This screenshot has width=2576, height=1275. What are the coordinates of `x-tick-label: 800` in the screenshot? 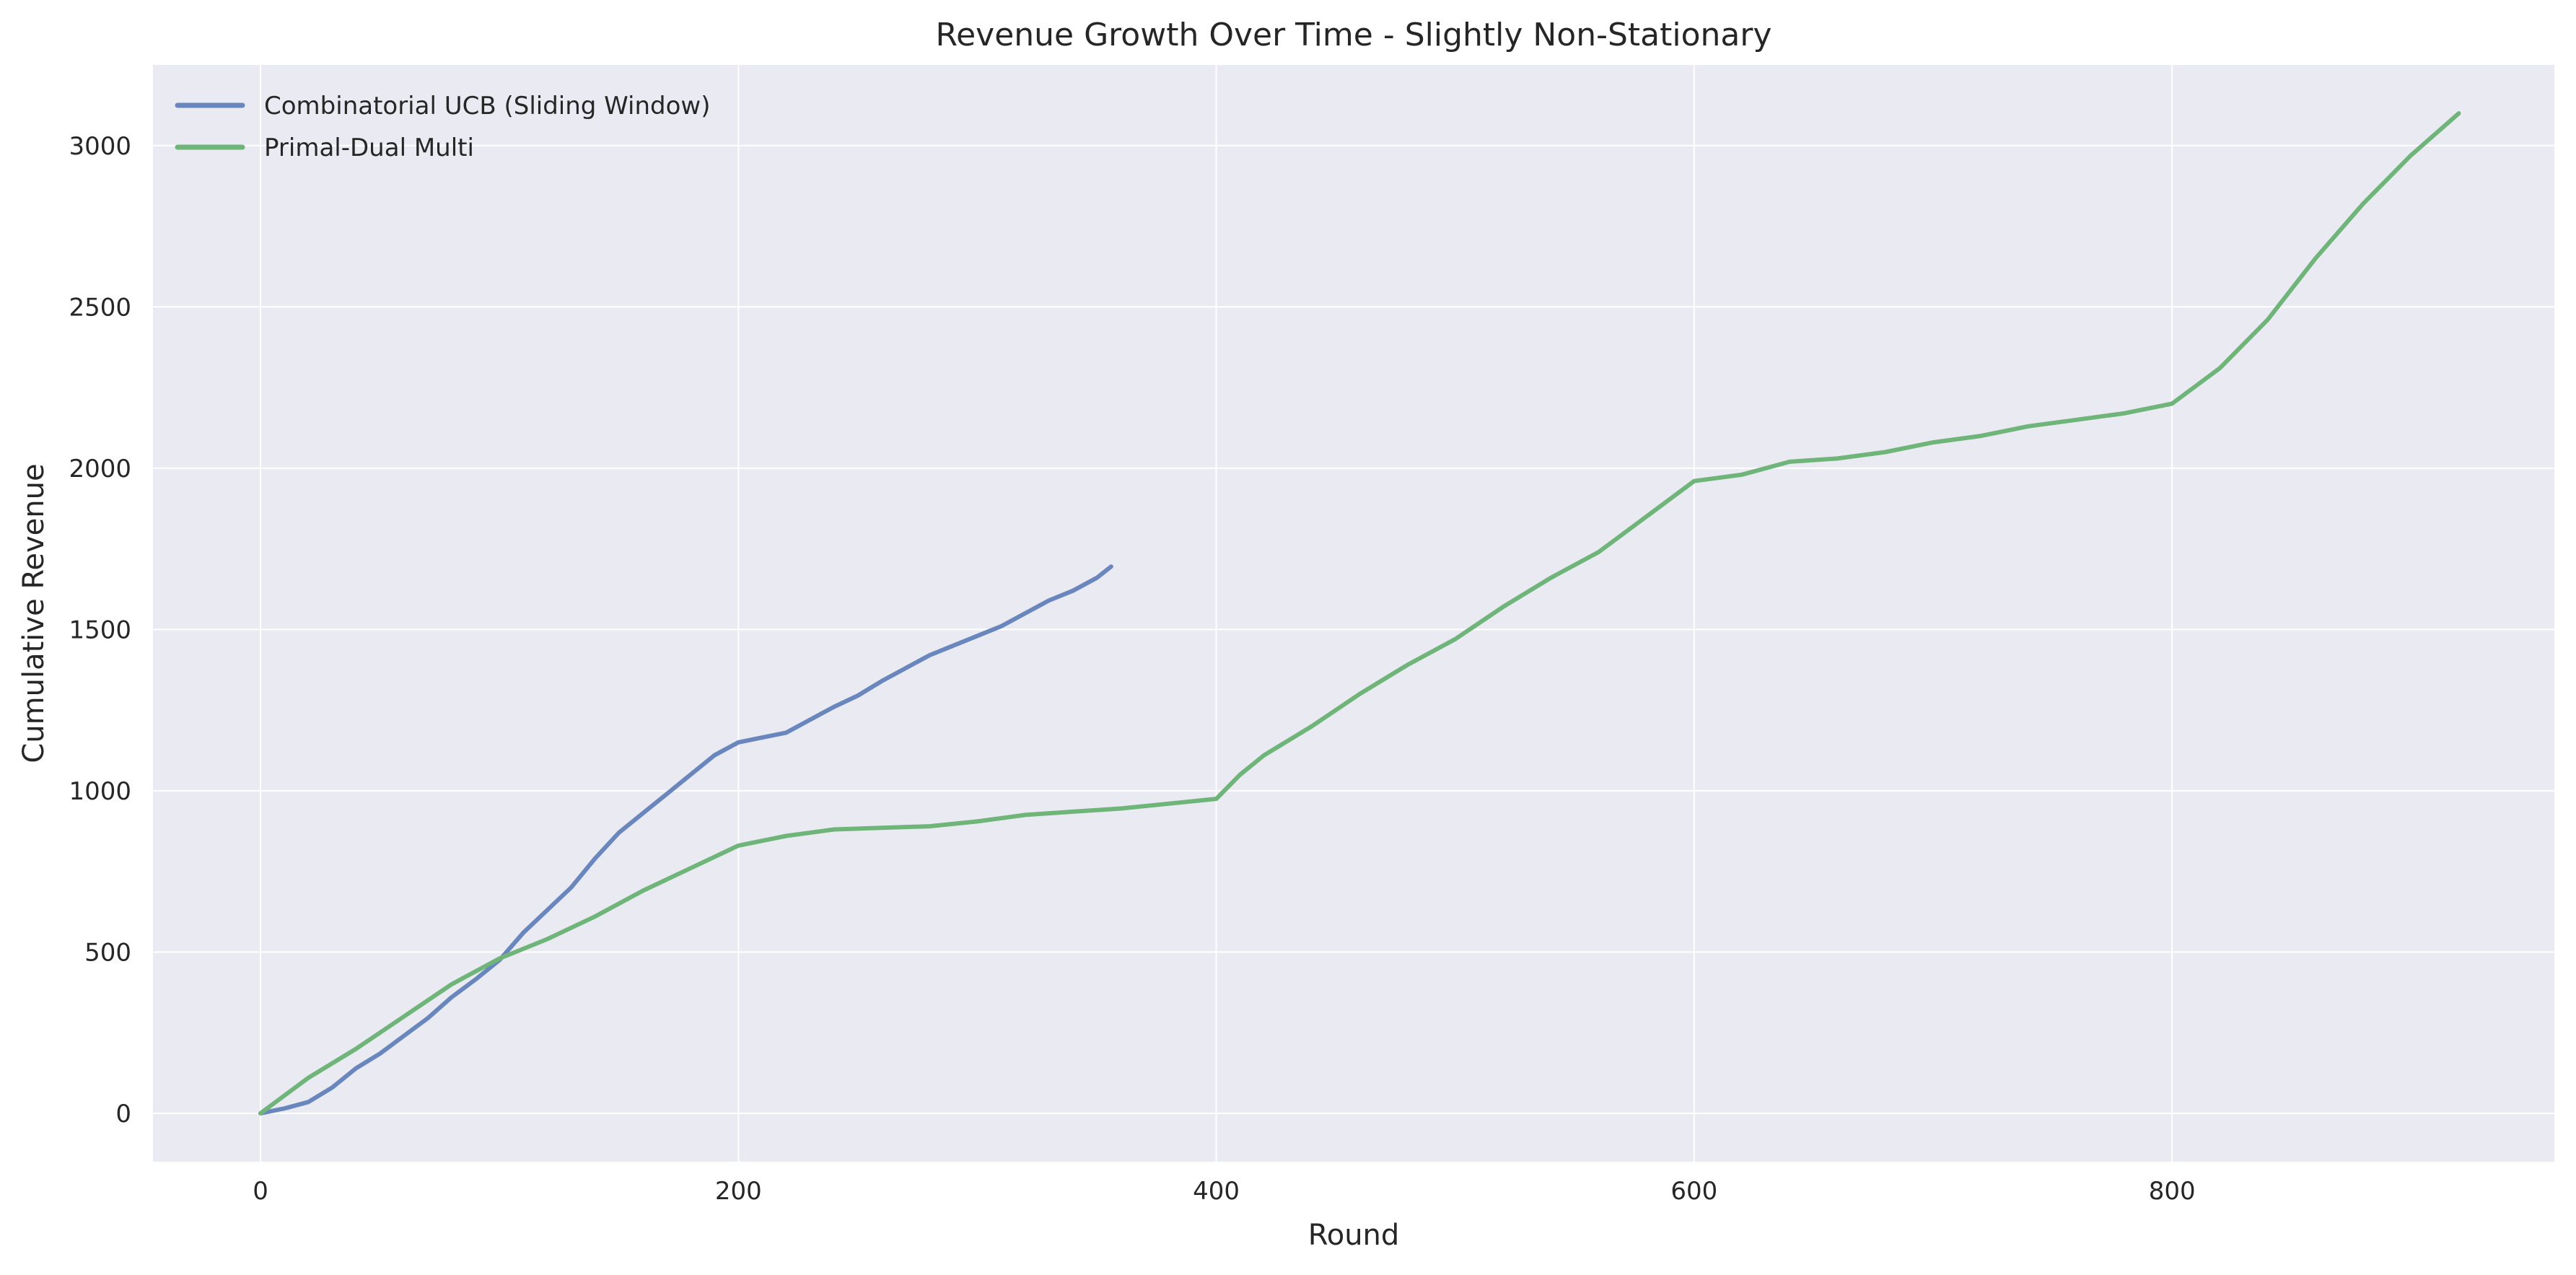 It's located at (2172, 1192).